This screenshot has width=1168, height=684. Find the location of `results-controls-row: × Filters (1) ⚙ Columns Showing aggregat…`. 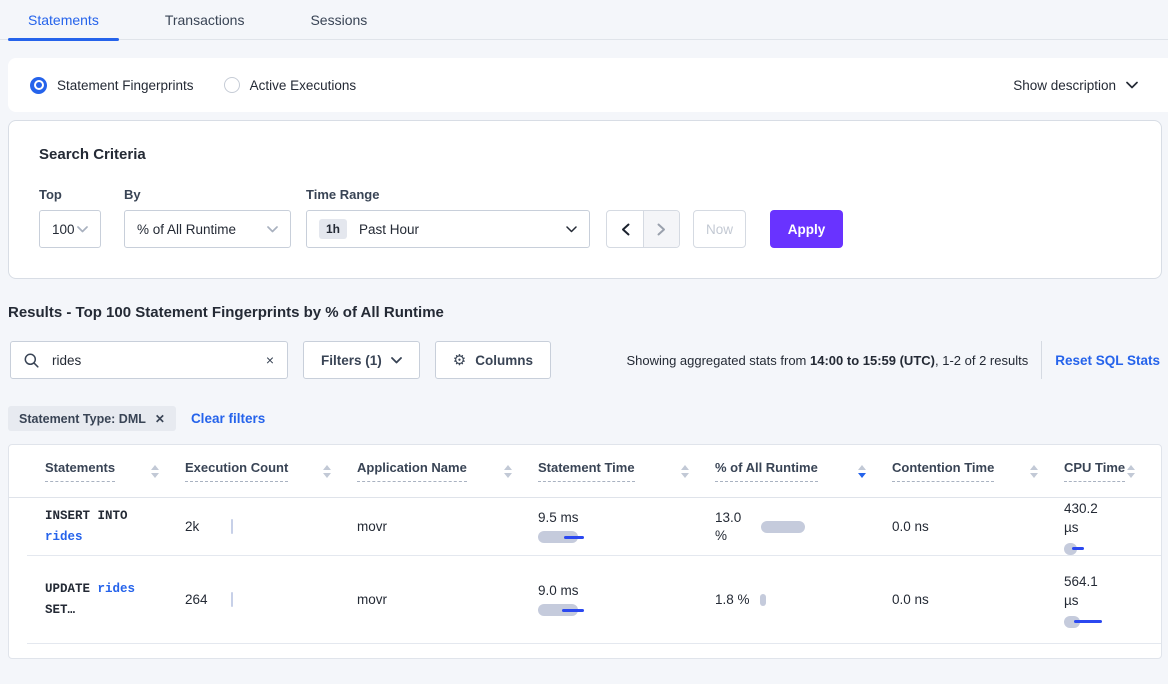

results-controls-row: × Filters (1) ⚙ Columns Showing aggregat… is located at coordinates (589, 360).